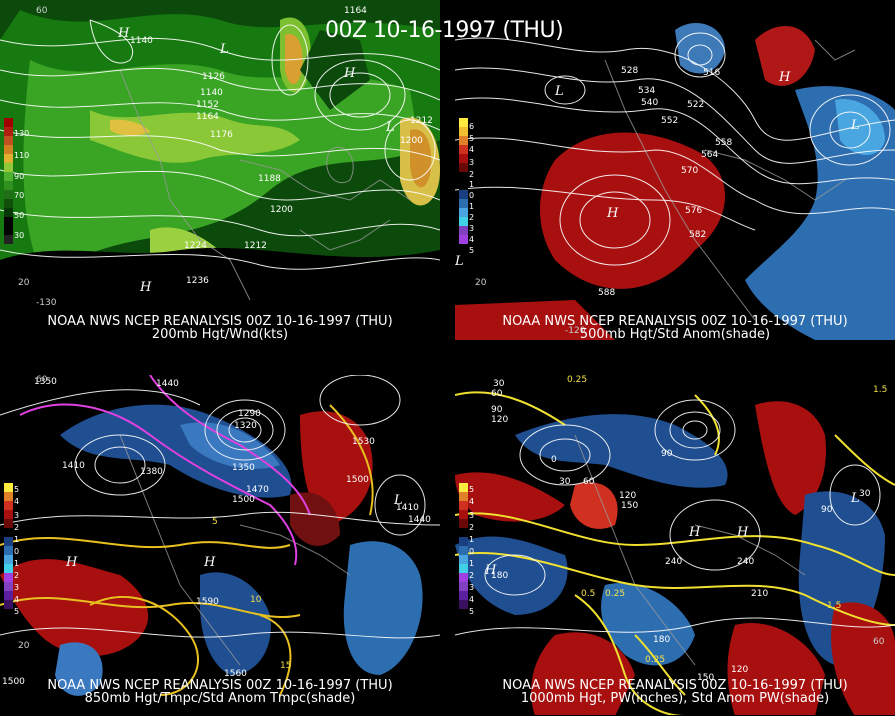 Image resolution: width=895 pixels, height=716 pixels. I want to click on contour-label: 1188, so click(269, 179).